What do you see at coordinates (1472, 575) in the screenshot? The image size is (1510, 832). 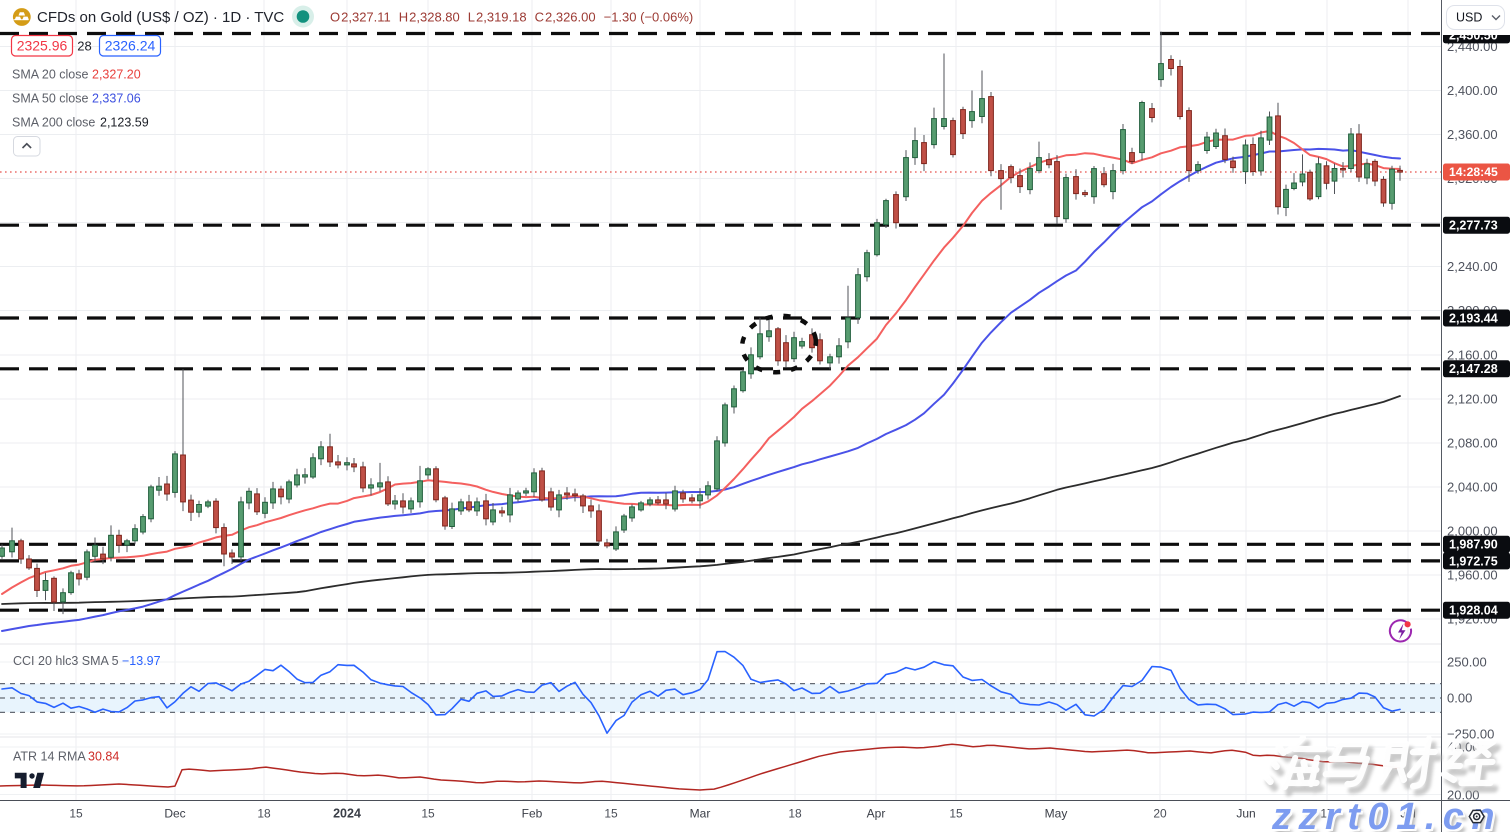 I see `svg-text: 1,960.00` at bounding box center [1472, 575].